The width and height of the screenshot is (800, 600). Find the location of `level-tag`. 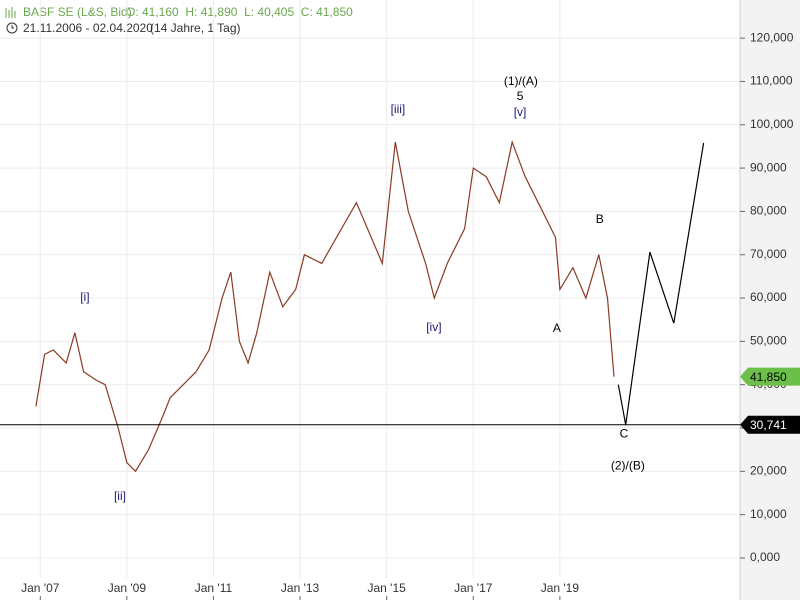

level-tag is located at coordinates (770, 424).